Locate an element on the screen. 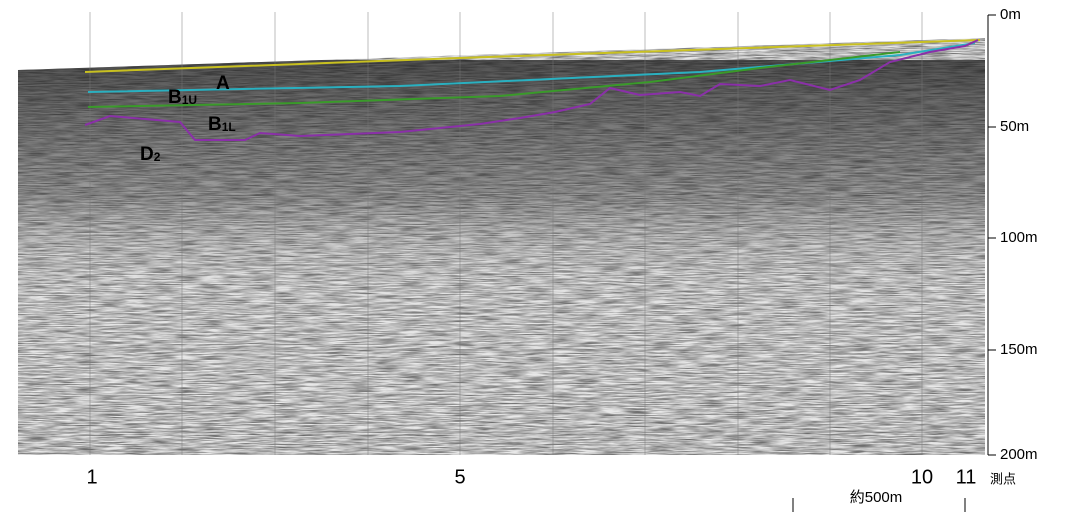 The height and width of the screenshot is (517, 1083). layer-label: B1L is located at coordinates (222, 124).